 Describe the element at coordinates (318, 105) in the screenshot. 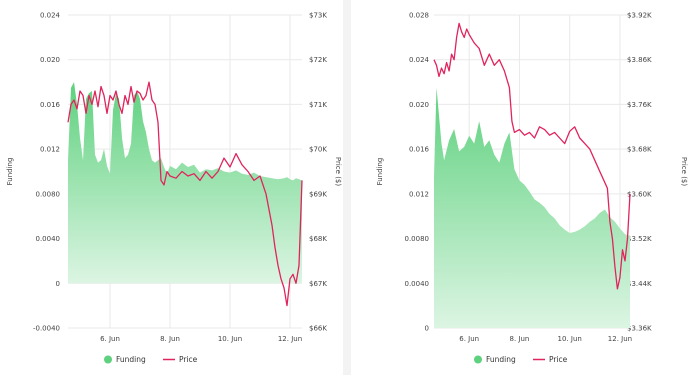

I see `y2-axis-tick-label: $71K` at that location.